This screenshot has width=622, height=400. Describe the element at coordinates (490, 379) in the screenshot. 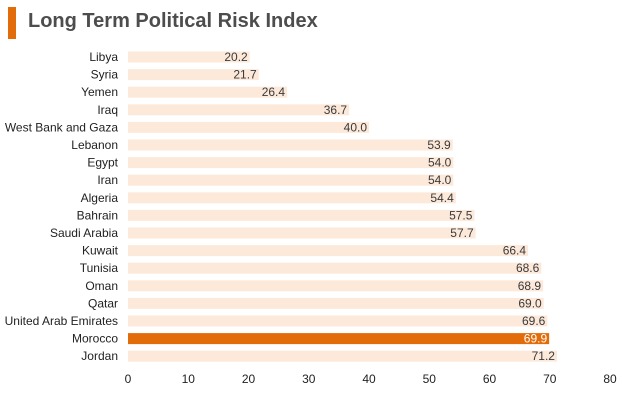

I see `x-tick-label: 60` at that location.